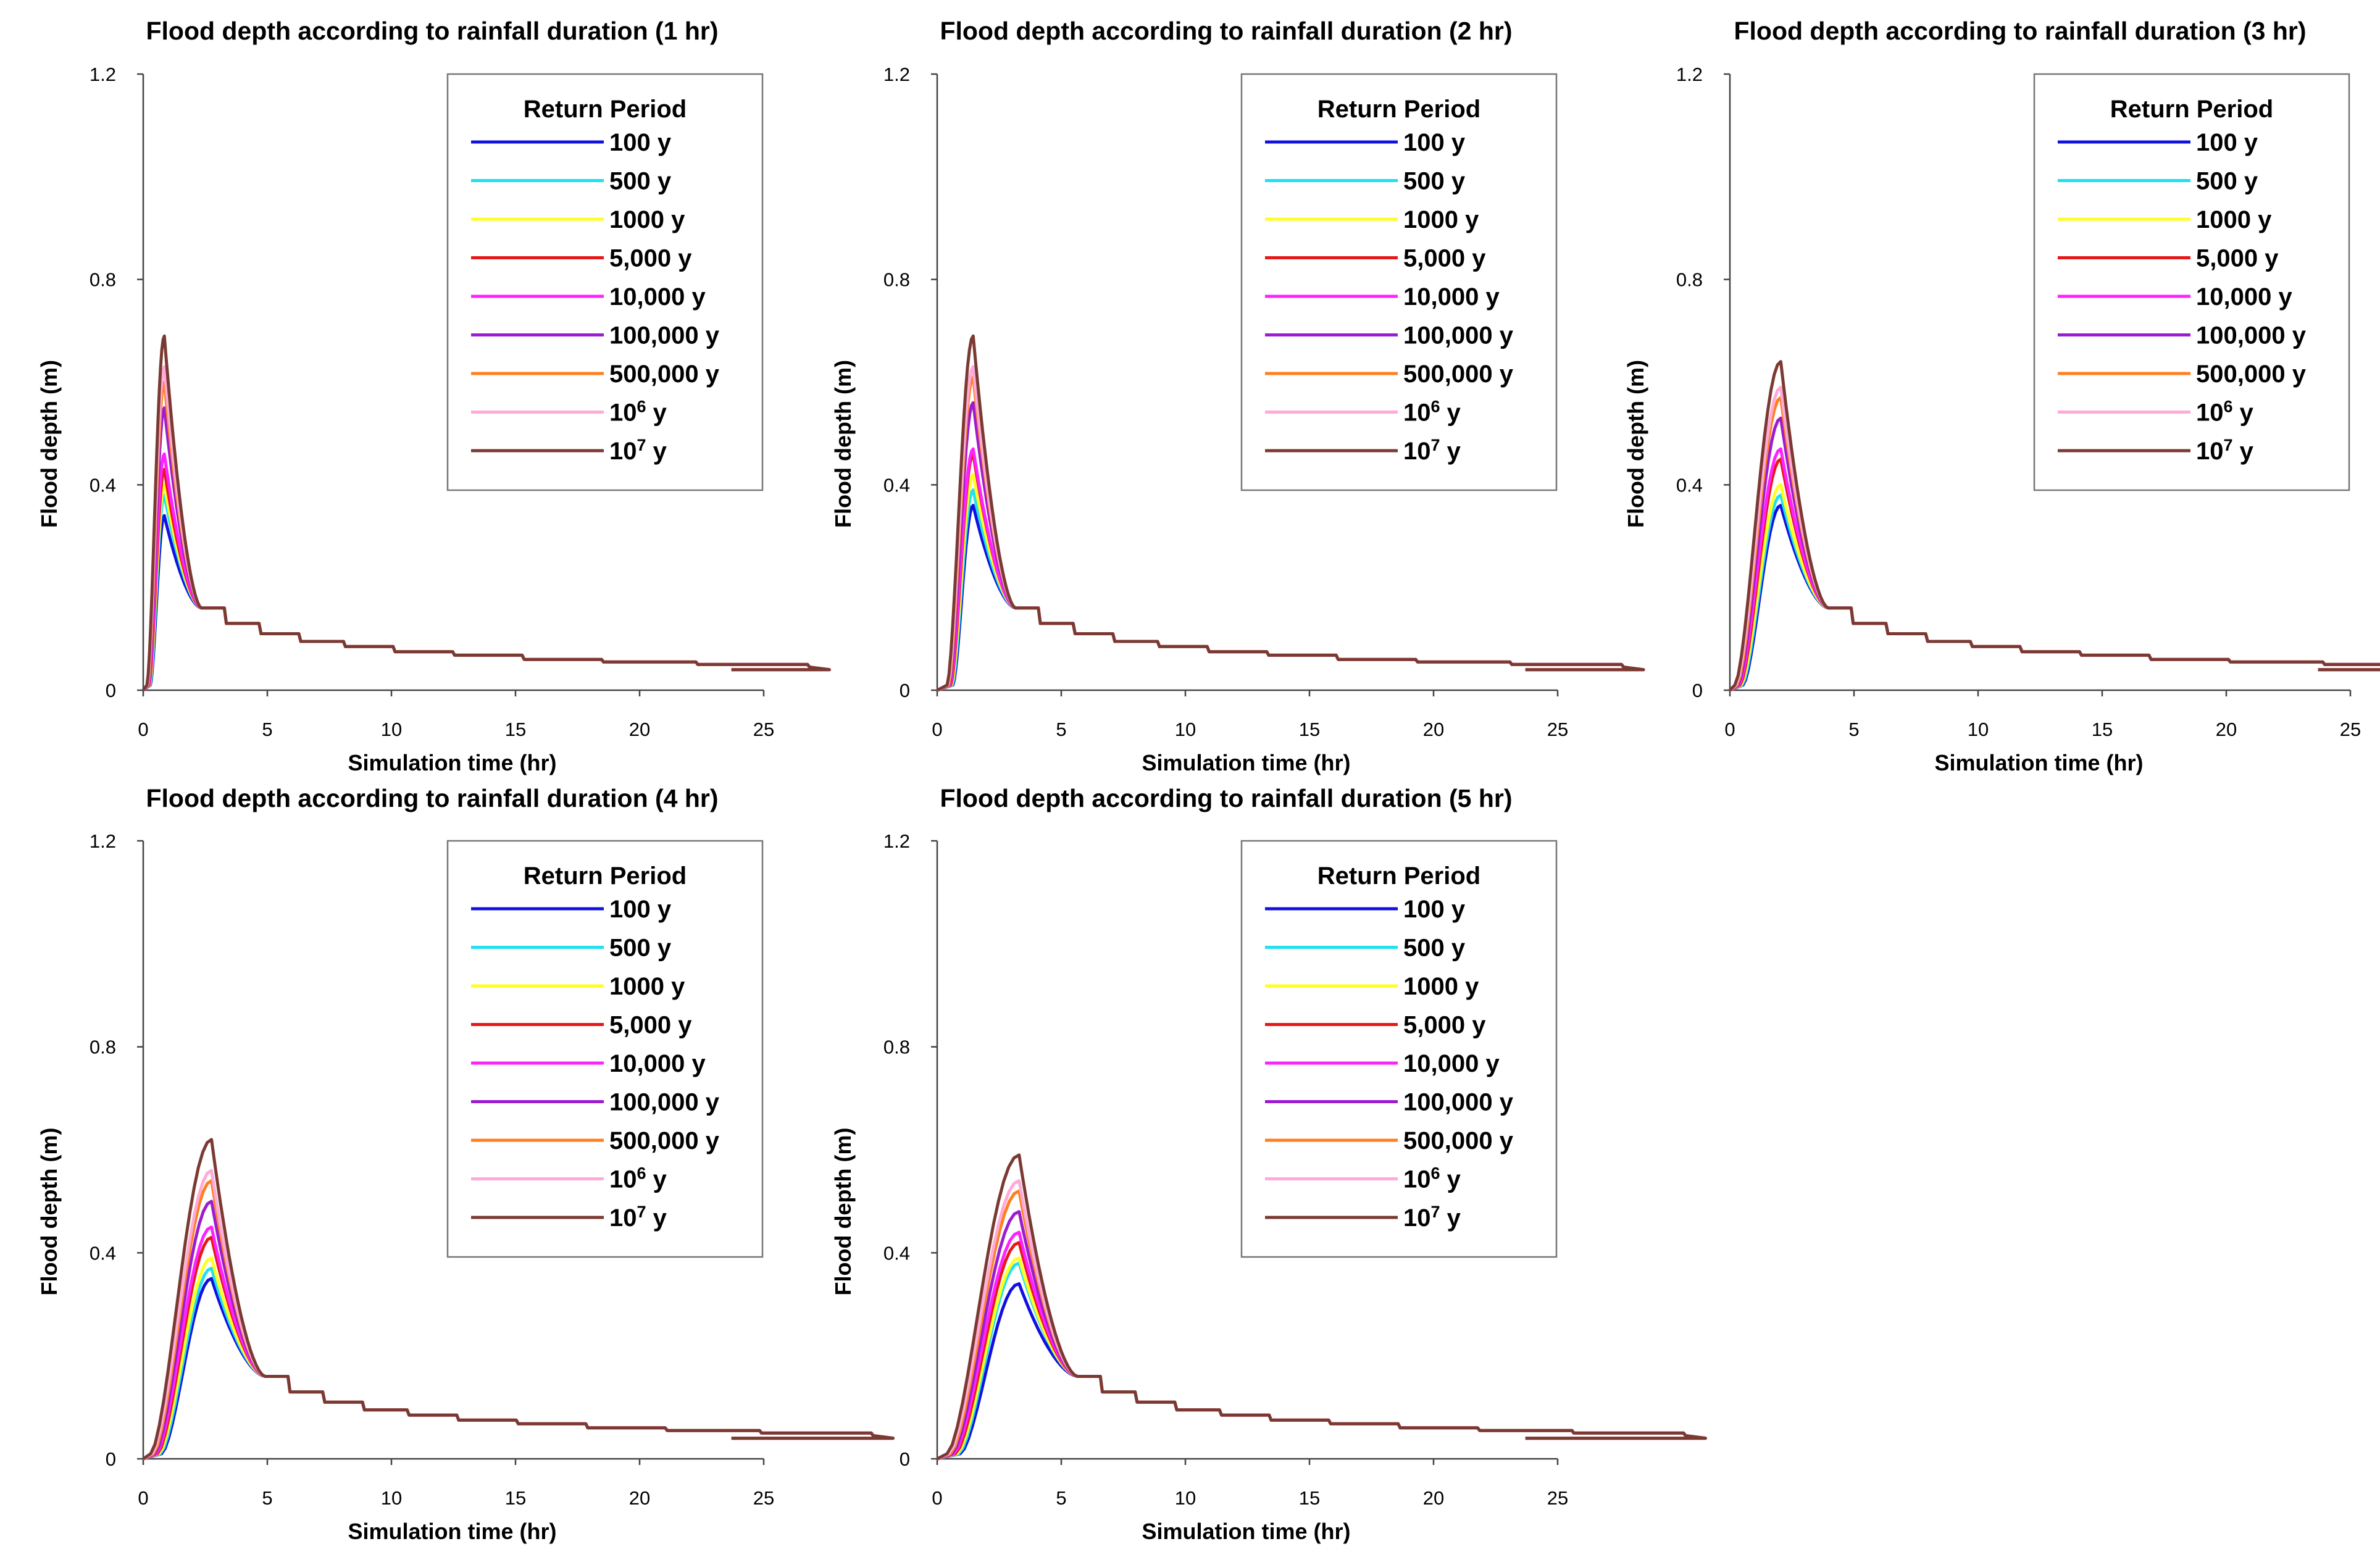 The height and width of the screenshot is (1565, 2380). What do you see at coordinates (2234, 220) in the screenshot?
I see `legend-label: 1000 y` at bounding box center [2234, 220].